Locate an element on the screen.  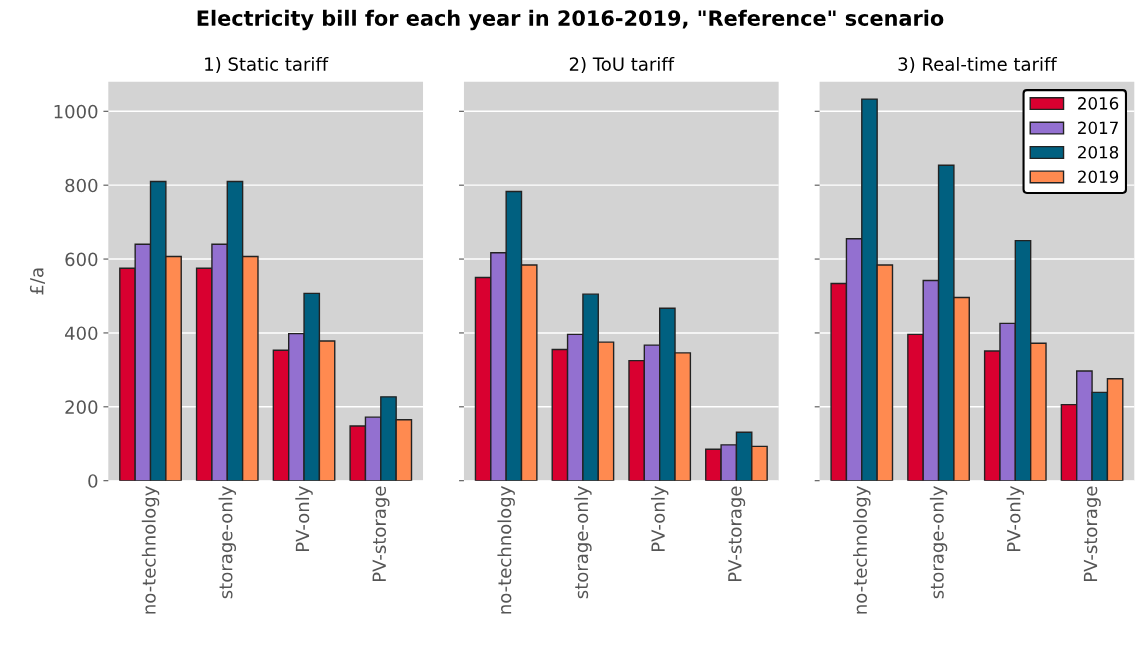
chart-title: 2) ToU tariff is located at coordinates (622, 65).